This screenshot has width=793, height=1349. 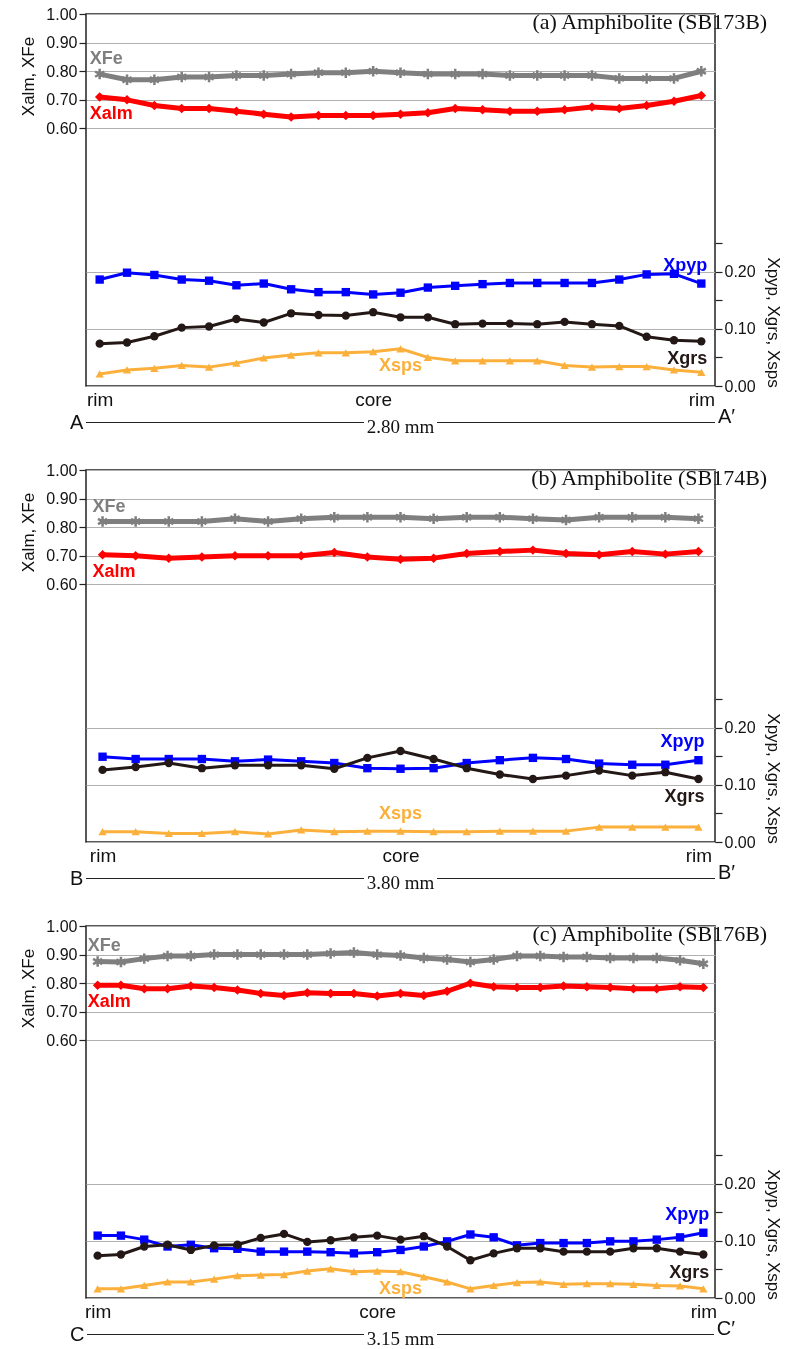 What do you see at coordinates (77, 1334) in the screenshot?
I see `text: C` at bounding box center [77, 1334].